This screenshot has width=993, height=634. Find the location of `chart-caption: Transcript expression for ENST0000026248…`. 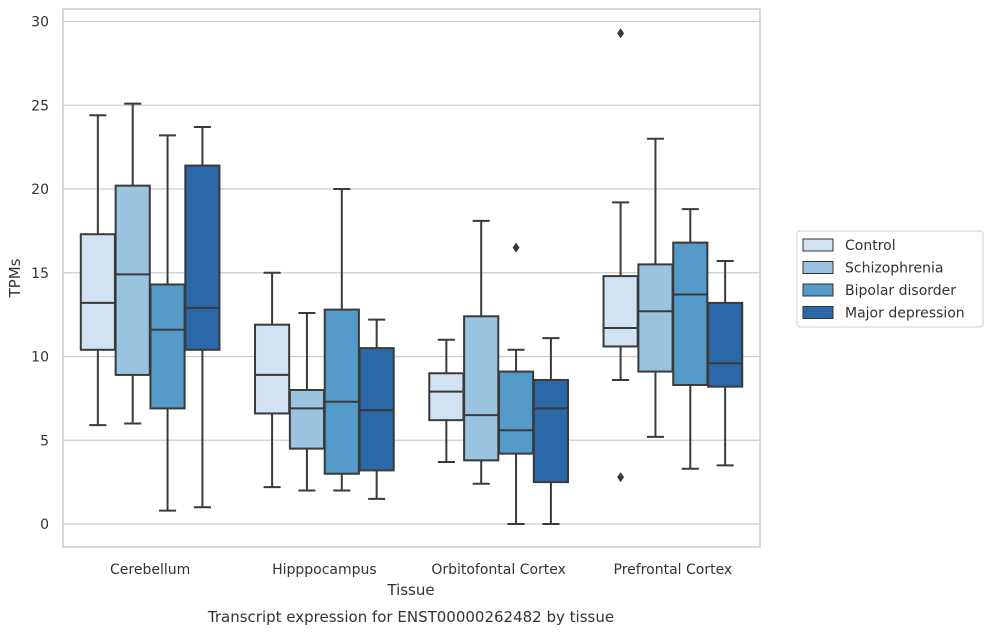

chart-caption: Transcript expression for ENST0000026248… is located at coordinates (410, 617).